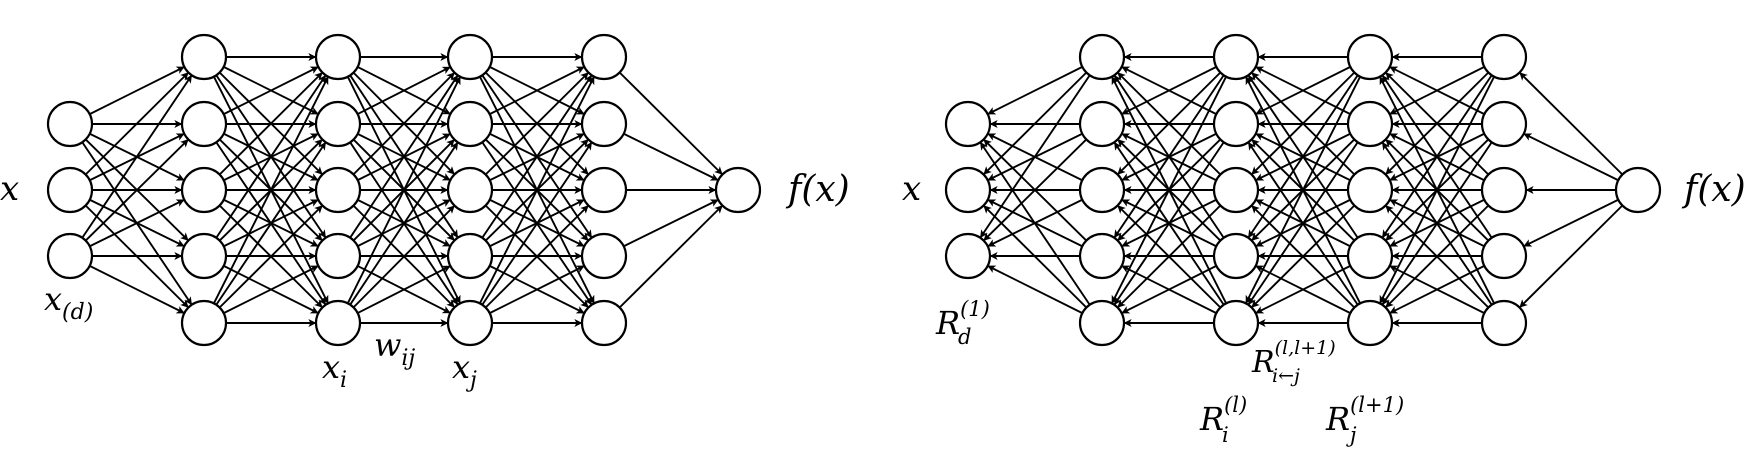 The height and width of the screenshot is (452, 1752). I want to click on relevance-i-sub: i, so click(1225, 435).